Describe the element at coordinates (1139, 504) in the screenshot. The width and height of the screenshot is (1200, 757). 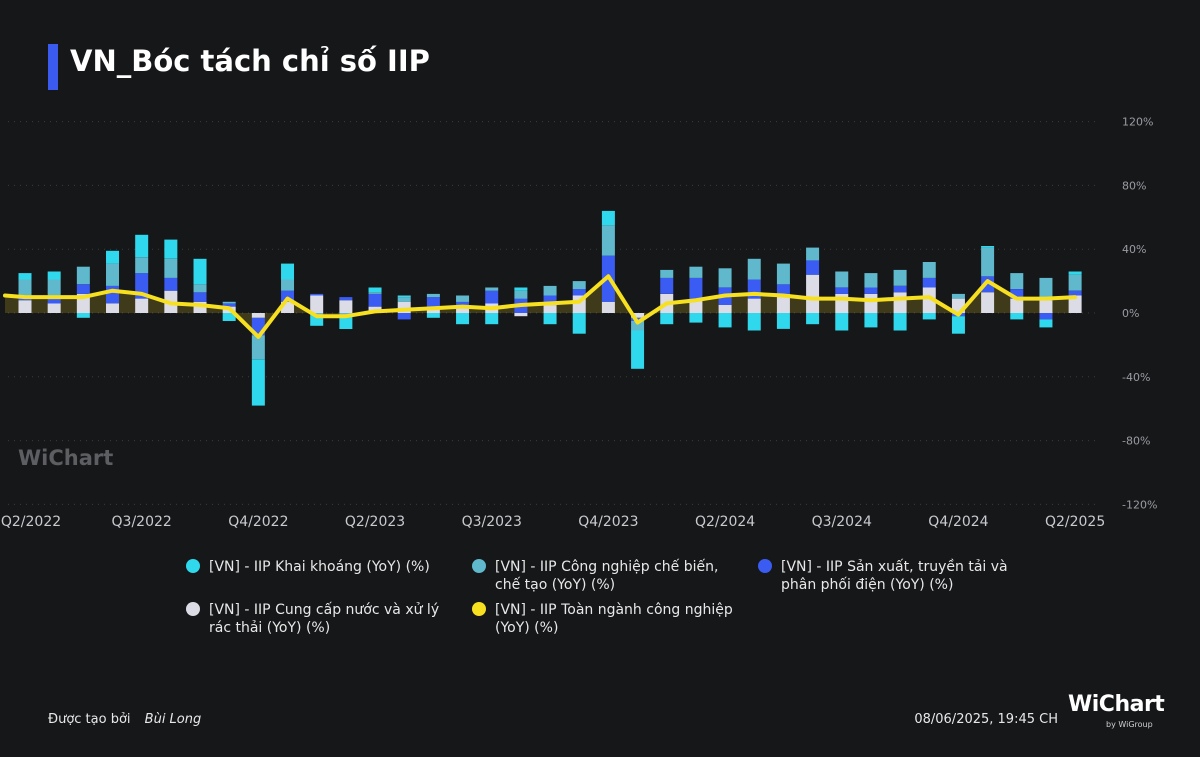
I see `y-tick-label: -120%` at that location.